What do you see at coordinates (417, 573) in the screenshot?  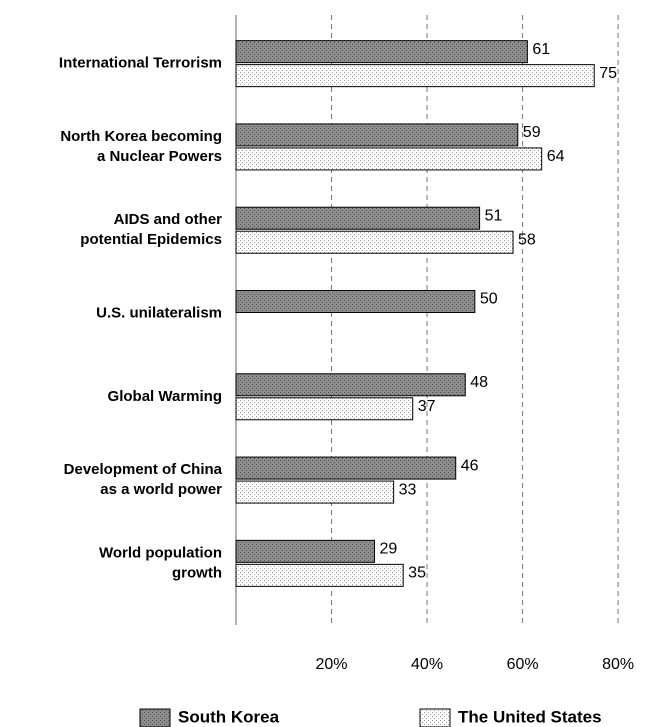 I see `value-label: 35` at bounding box center [417, 573].